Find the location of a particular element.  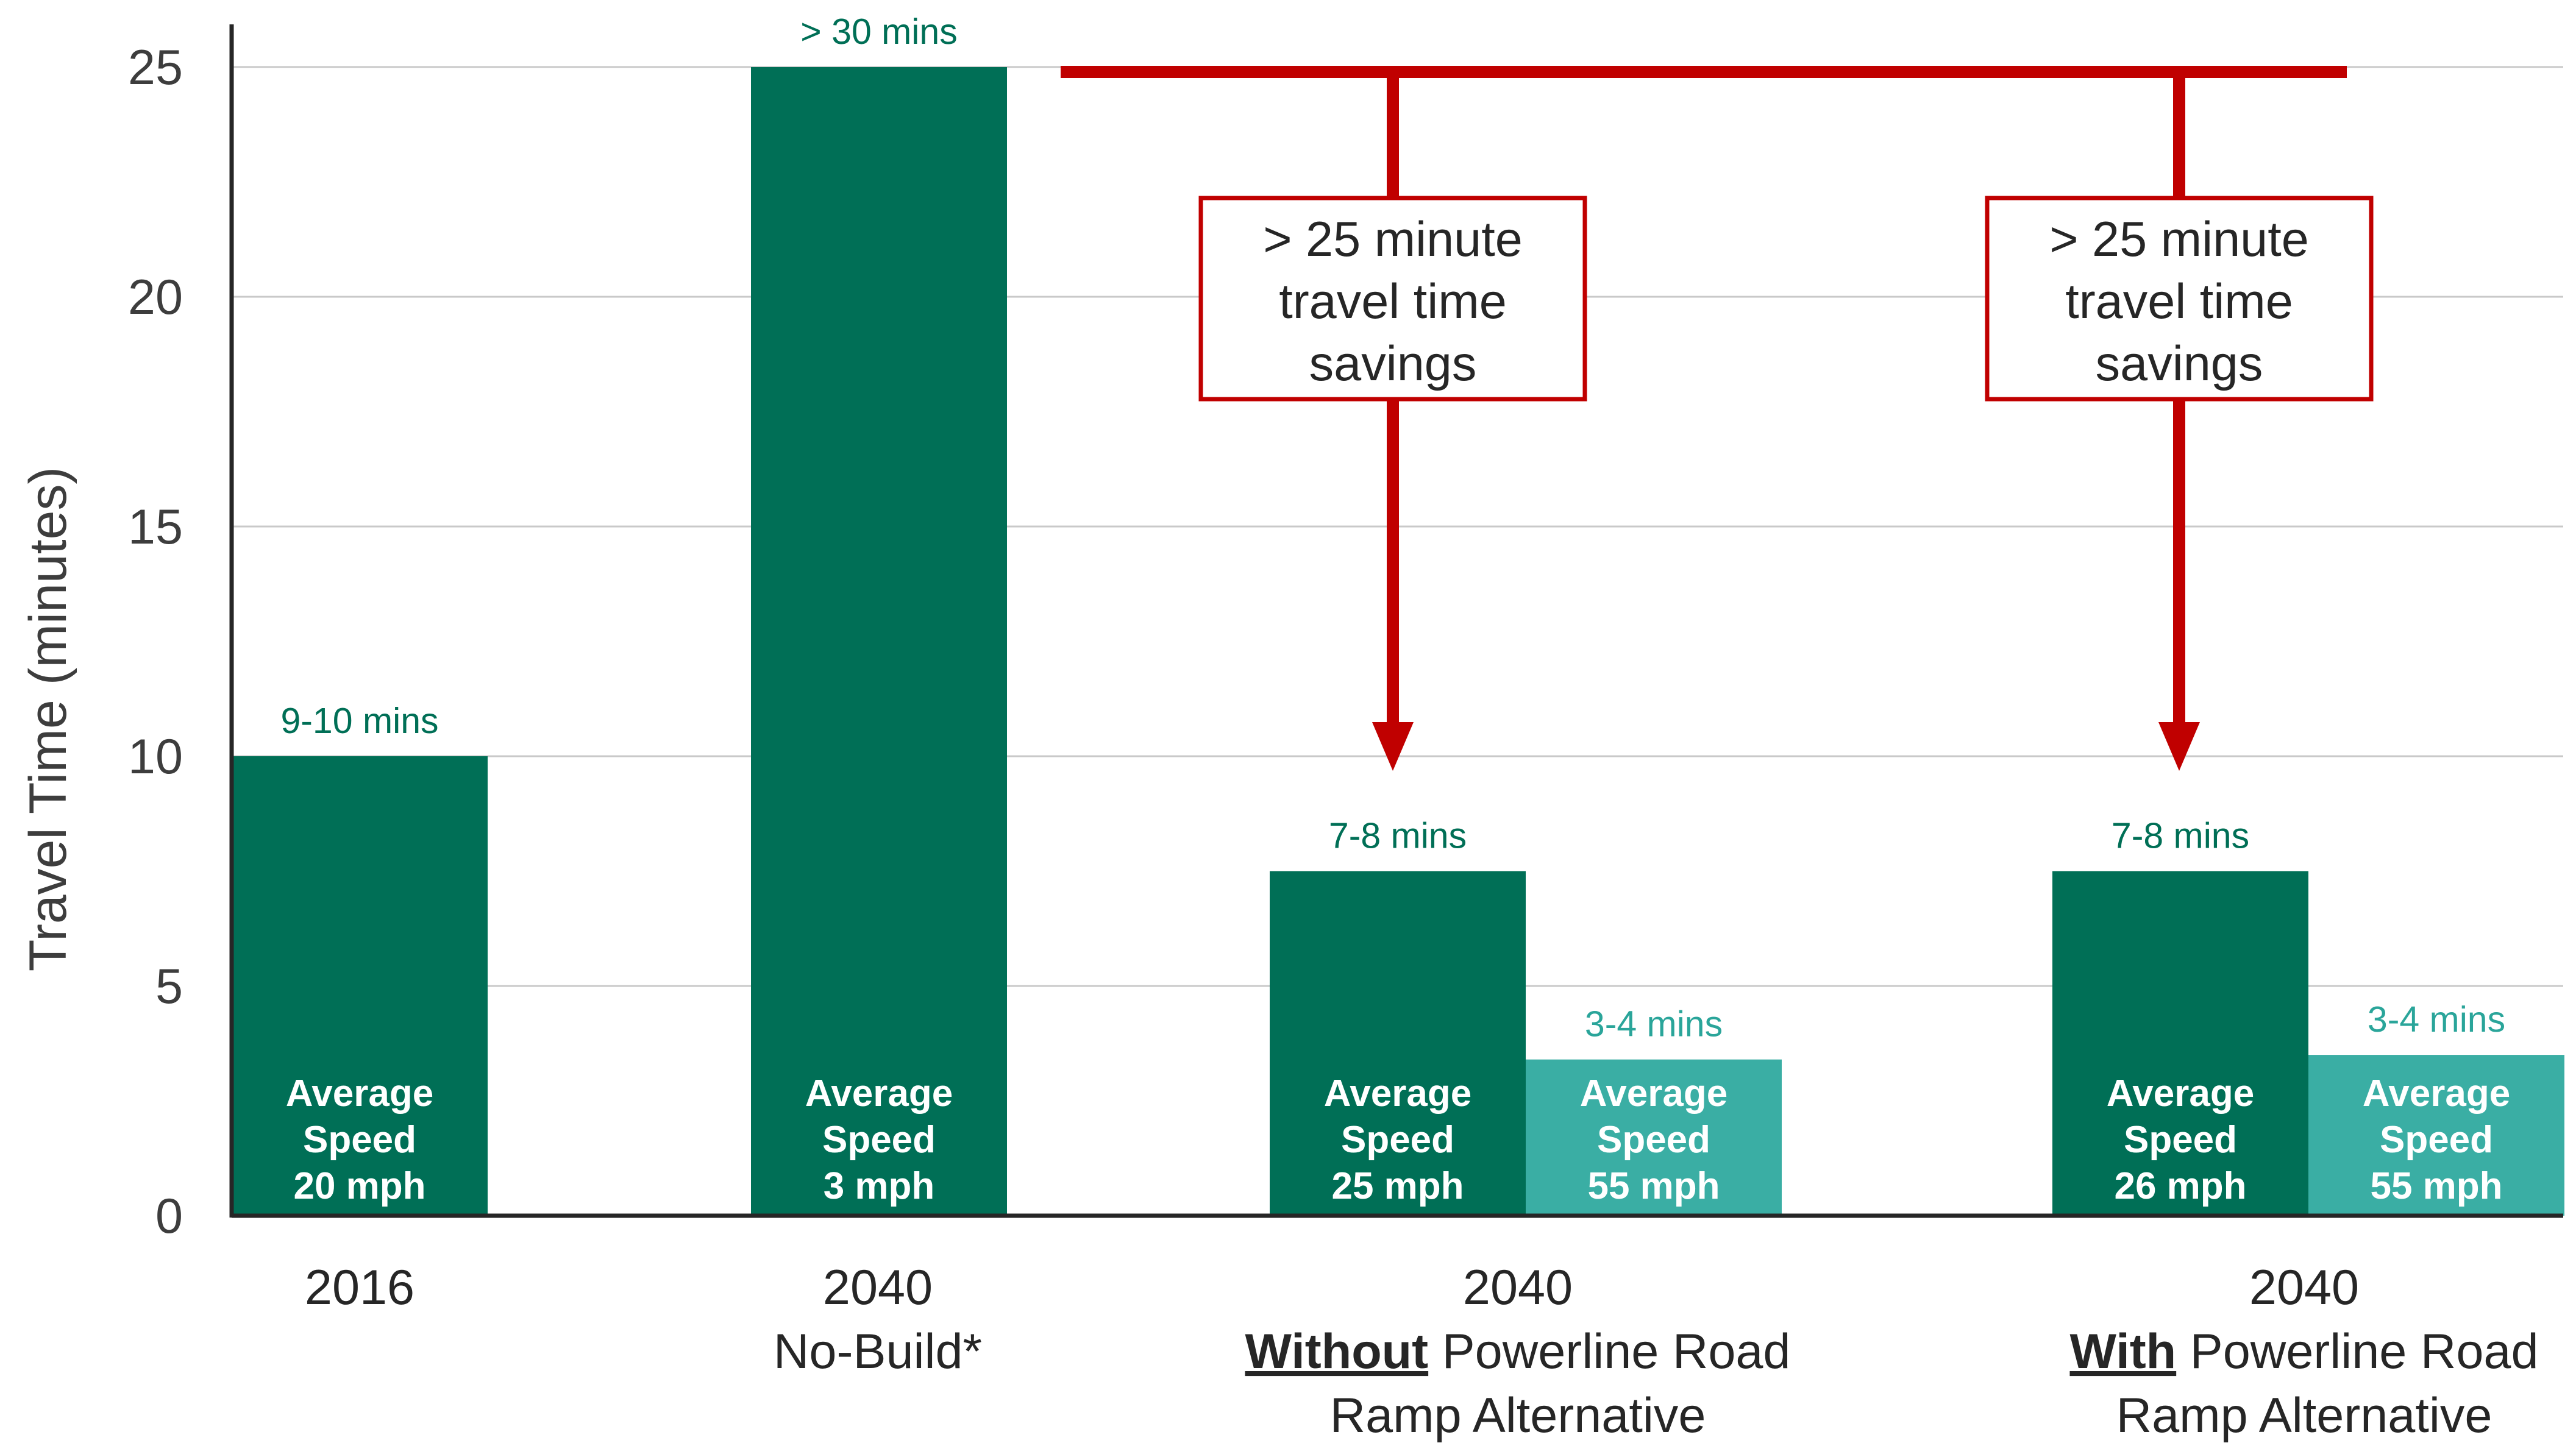

bar-speed-label: 26 mph is located at coordinates (2180, 1186).